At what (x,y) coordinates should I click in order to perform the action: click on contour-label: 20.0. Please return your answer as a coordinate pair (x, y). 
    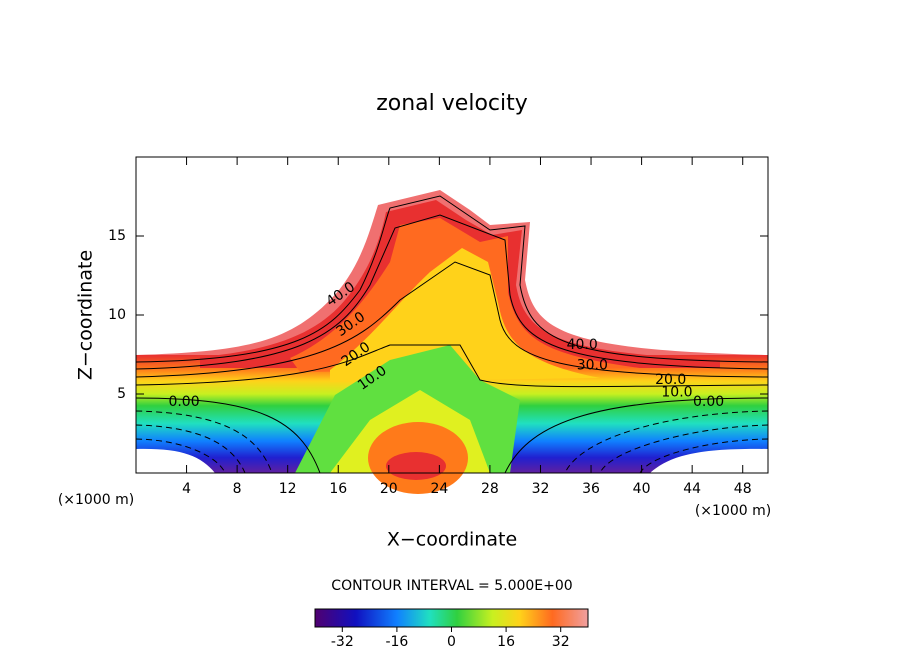
    Looking at the image, I should click on (670, 380).